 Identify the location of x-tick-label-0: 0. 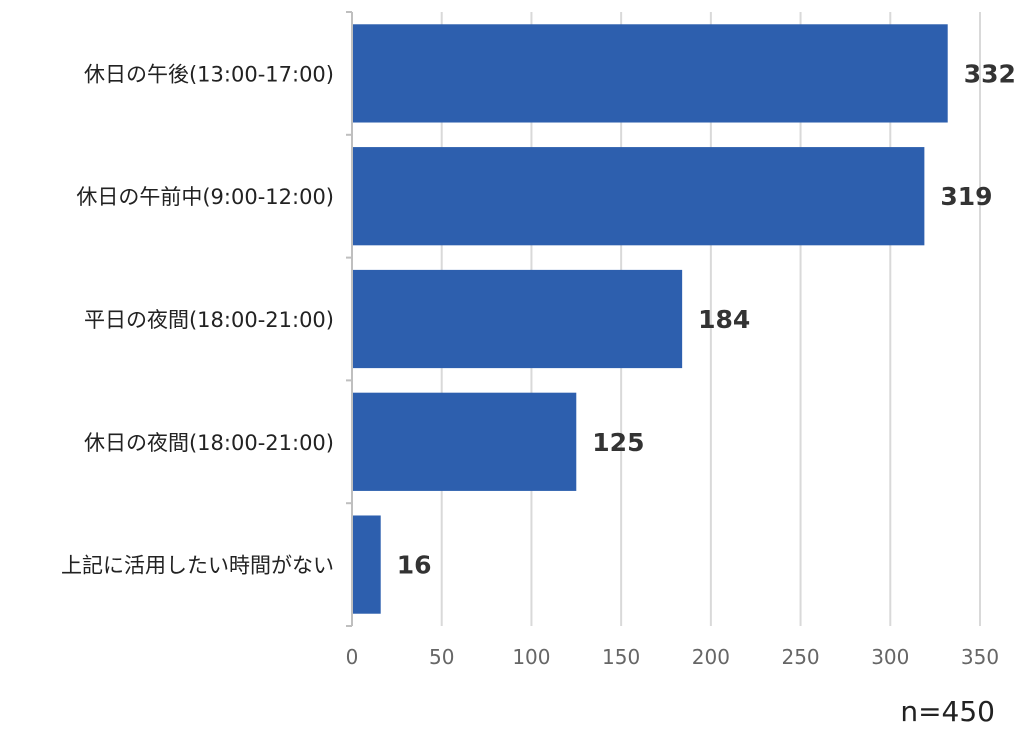
(352, 657).